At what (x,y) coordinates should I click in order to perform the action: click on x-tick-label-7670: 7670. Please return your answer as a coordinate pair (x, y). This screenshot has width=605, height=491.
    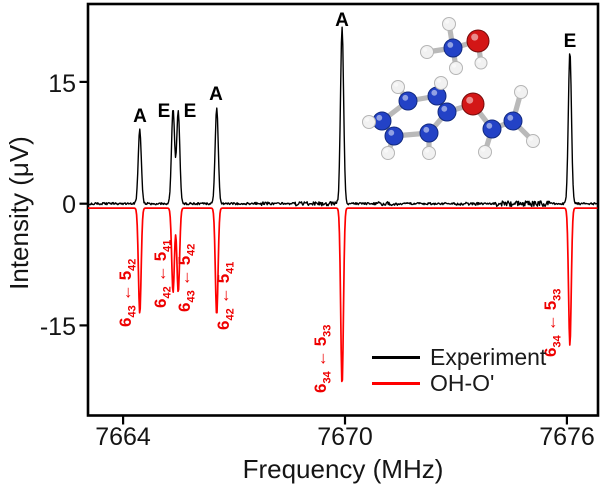
    Looking at the image, I should click on (345, 437).